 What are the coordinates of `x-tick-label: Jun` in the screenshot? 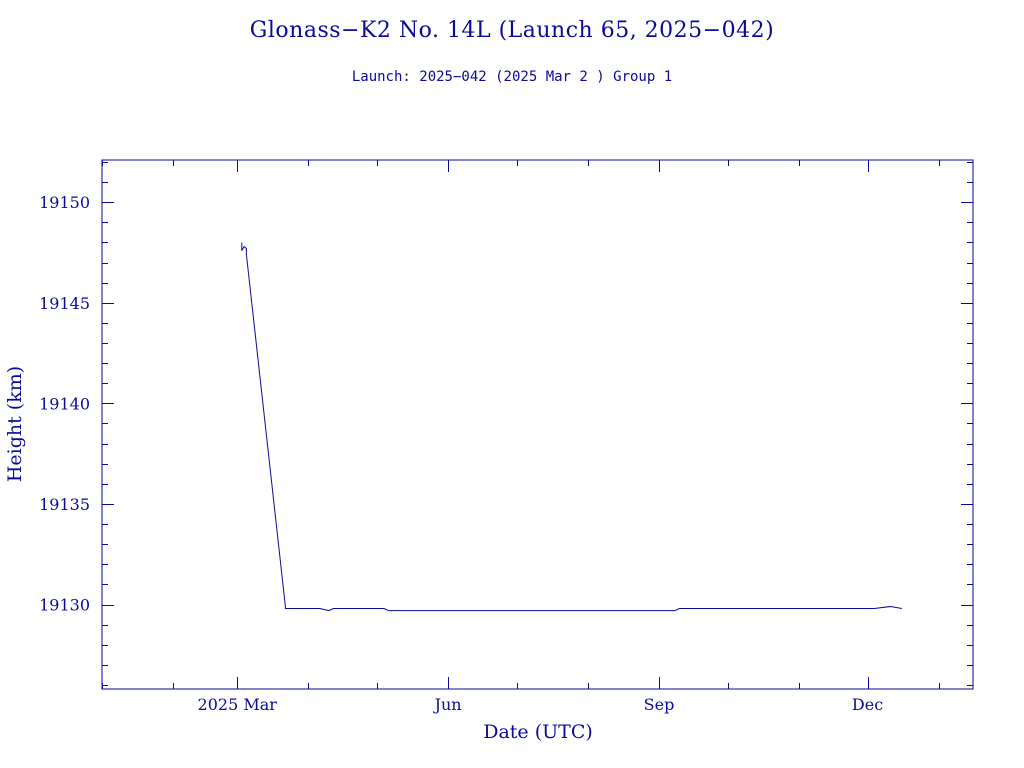 It's located at (447, 704).